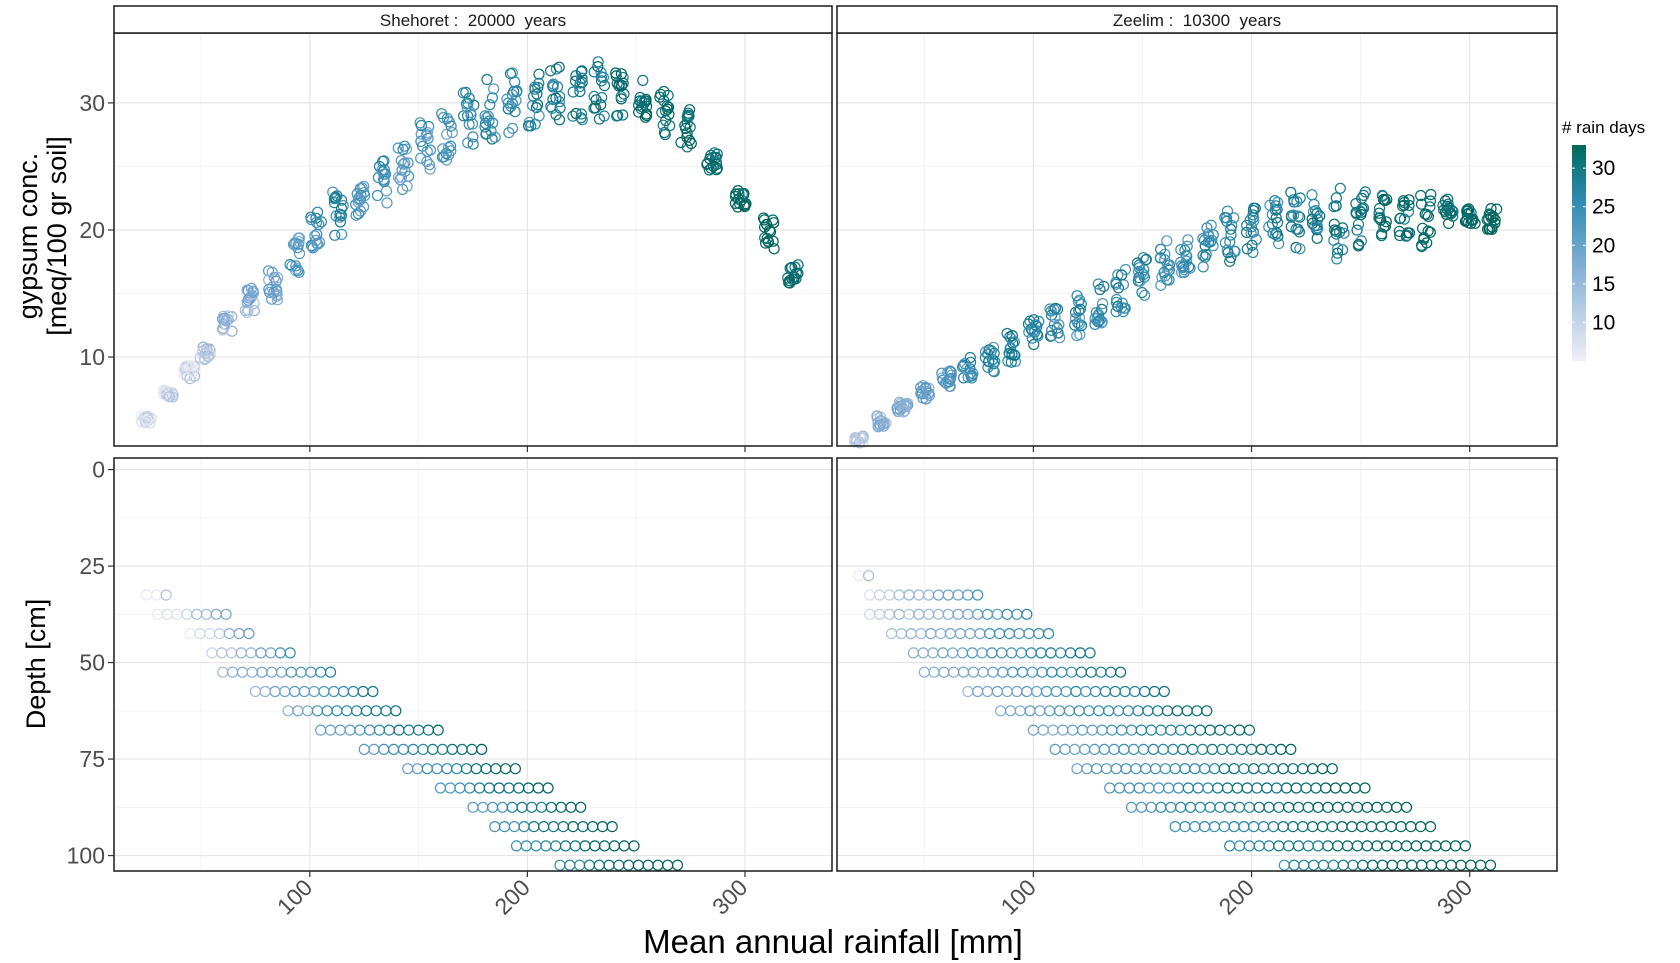 Image resolution: width=1680 pixels, height=963 pixels. What do you see at coordinates (1197, 19) in the screenshot?
I see `strip-zeelim: Zeelim : 10300 years` at bounding box center [1197, 19].